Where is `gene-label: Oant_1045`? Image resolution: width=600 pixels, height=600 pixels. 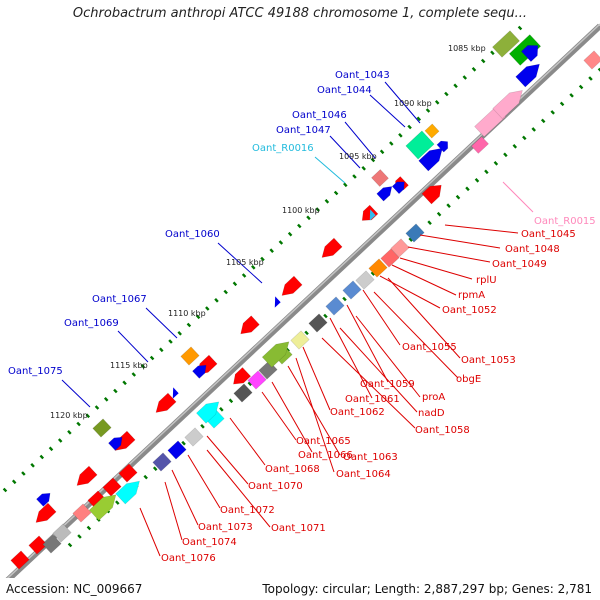
gene-label: Oant_1045 is located at coordinates (548, 234).